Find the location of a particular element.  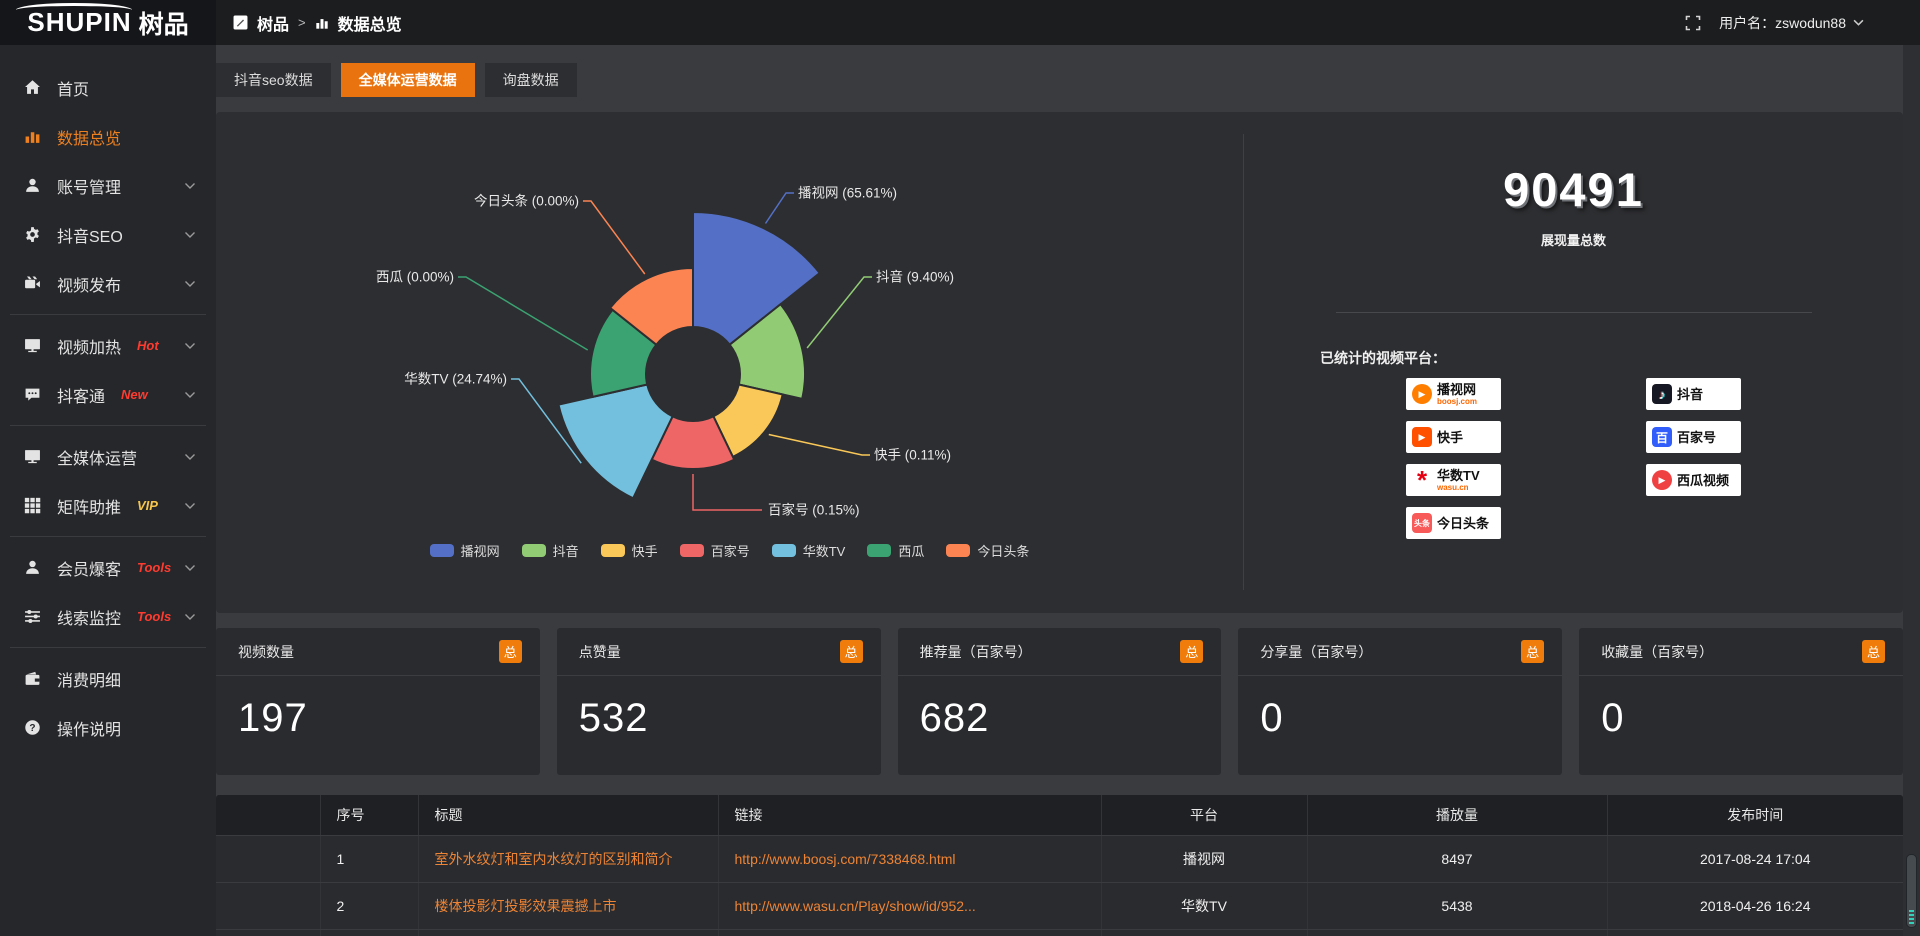

bar-chart-icon is located at coordinates (322, 23).